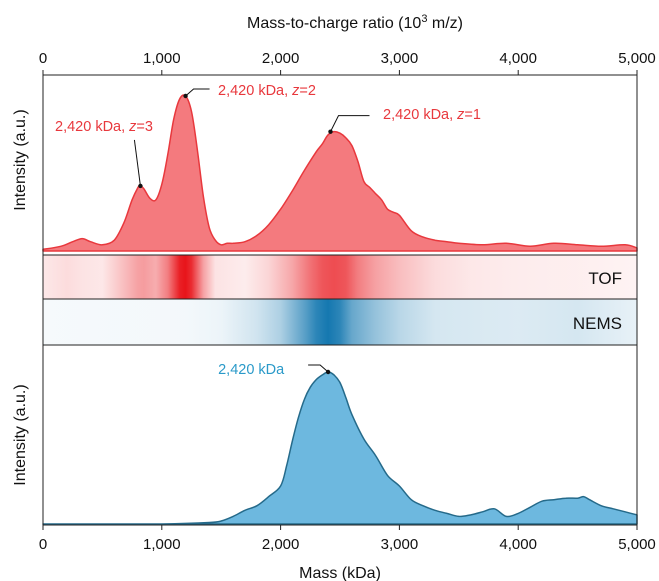 The image size is (659, 581). Describe the element at coordinates (518, 544) in the screenshot. I see `bottom-axis-tick-label: 4,000` at that location.